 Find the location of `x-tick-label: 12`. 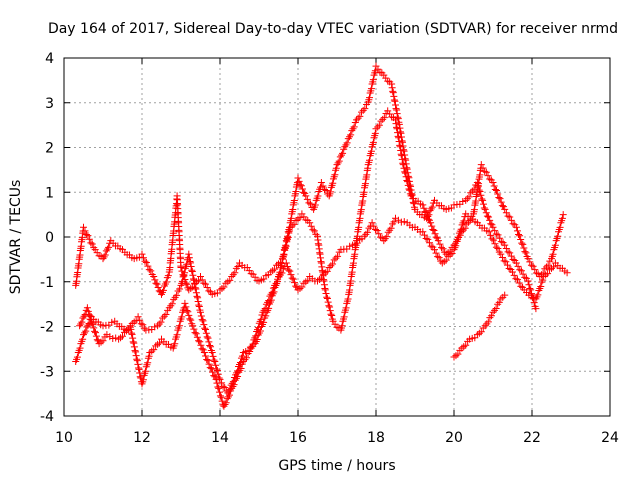

x-tick-label: 12 is located at coordinates (142, 438).